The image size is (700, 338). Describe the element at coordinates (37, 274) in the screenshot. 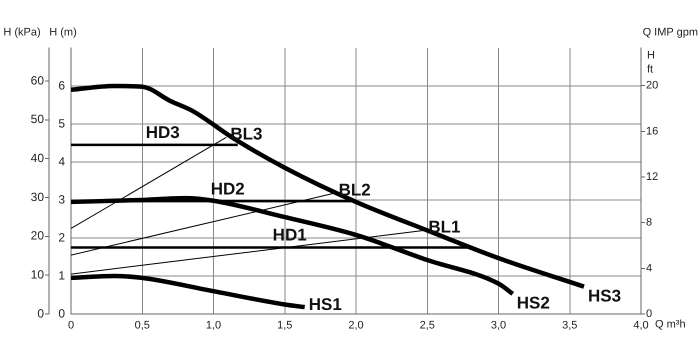

I see `y3-tick-label: 10` at that location.